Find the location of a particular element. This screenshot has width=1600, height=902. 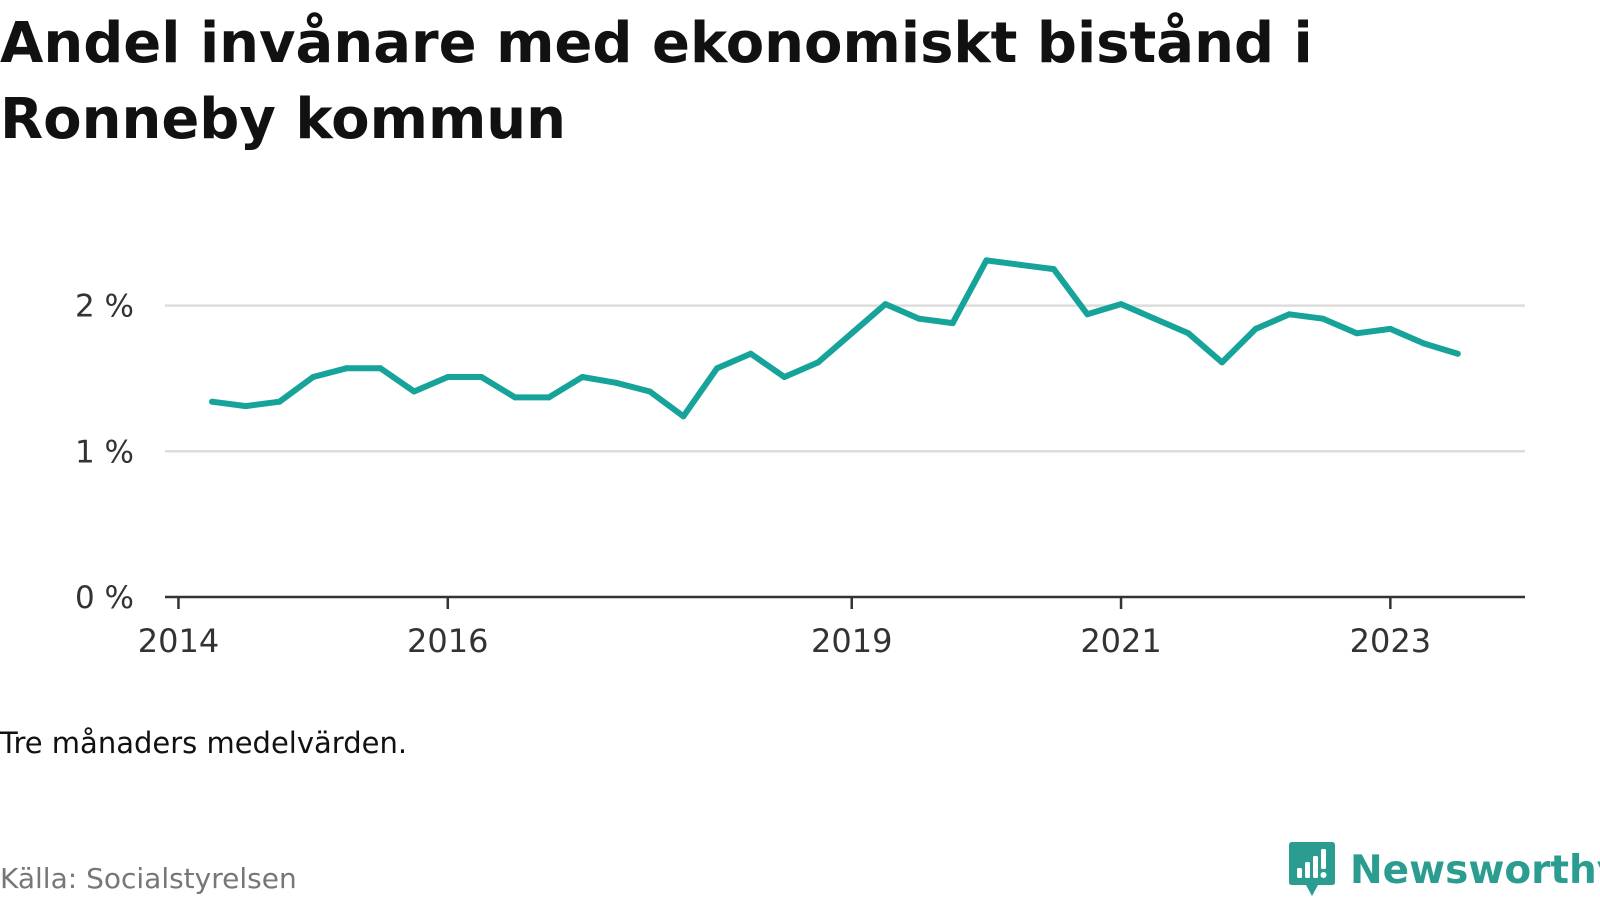

chart-note: Tre månaders medelvärden. is located at coordinates (204, 743).